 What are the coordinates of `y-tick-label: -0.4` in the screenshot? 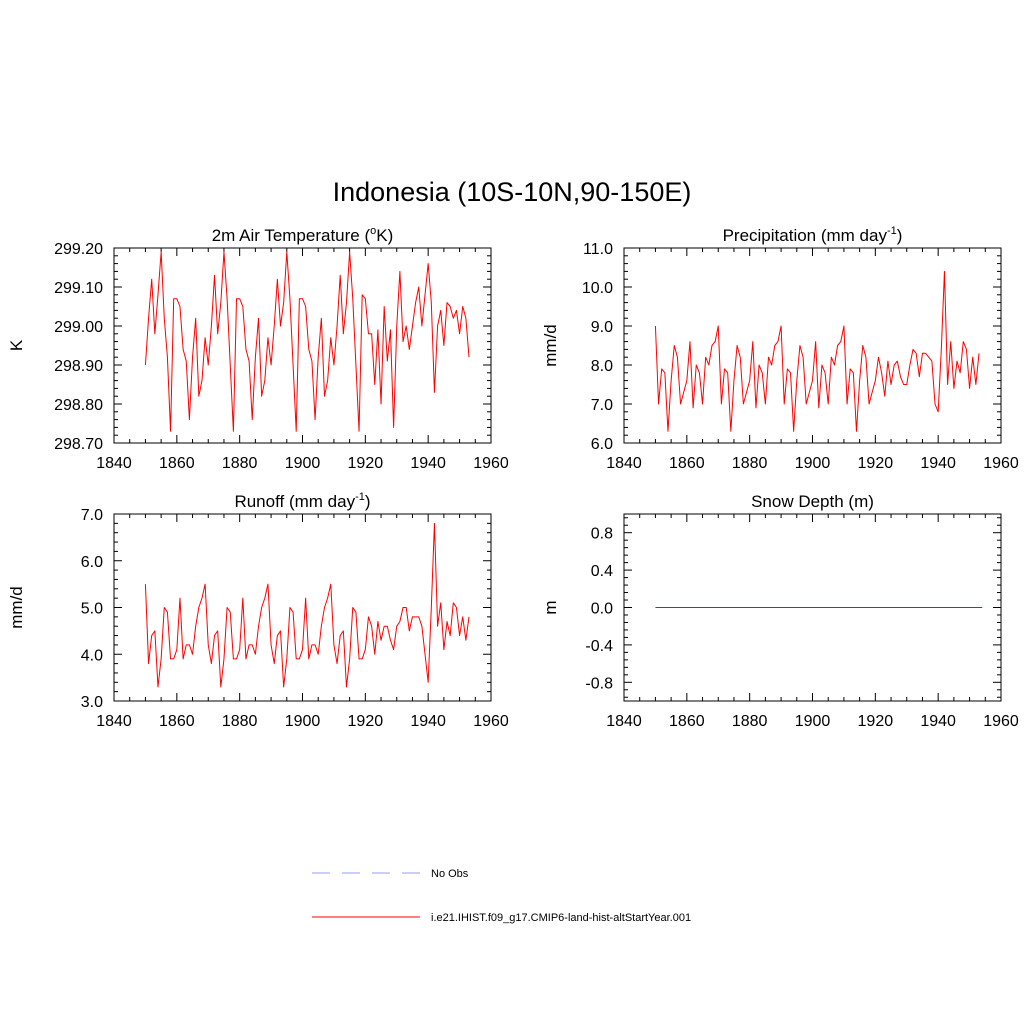 It's located at (599, 646).